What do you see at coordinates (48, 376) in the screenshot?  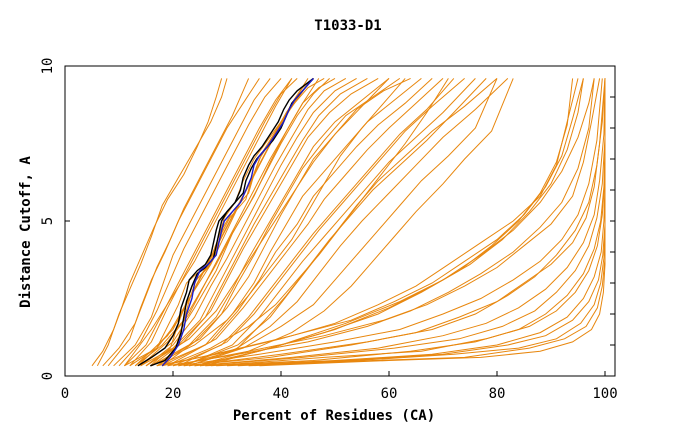 I see `y-tick-label: 0` at bounding box center [48, 376].